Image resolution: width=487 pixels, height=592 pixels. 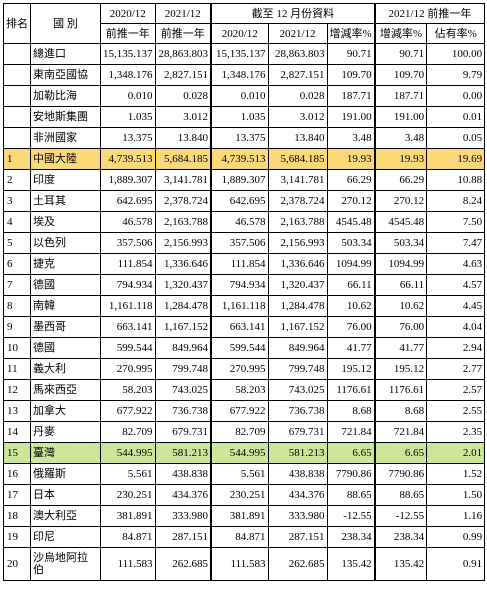 I want to click on value-2021-cell: 679.731, so click(x=183, y=432).